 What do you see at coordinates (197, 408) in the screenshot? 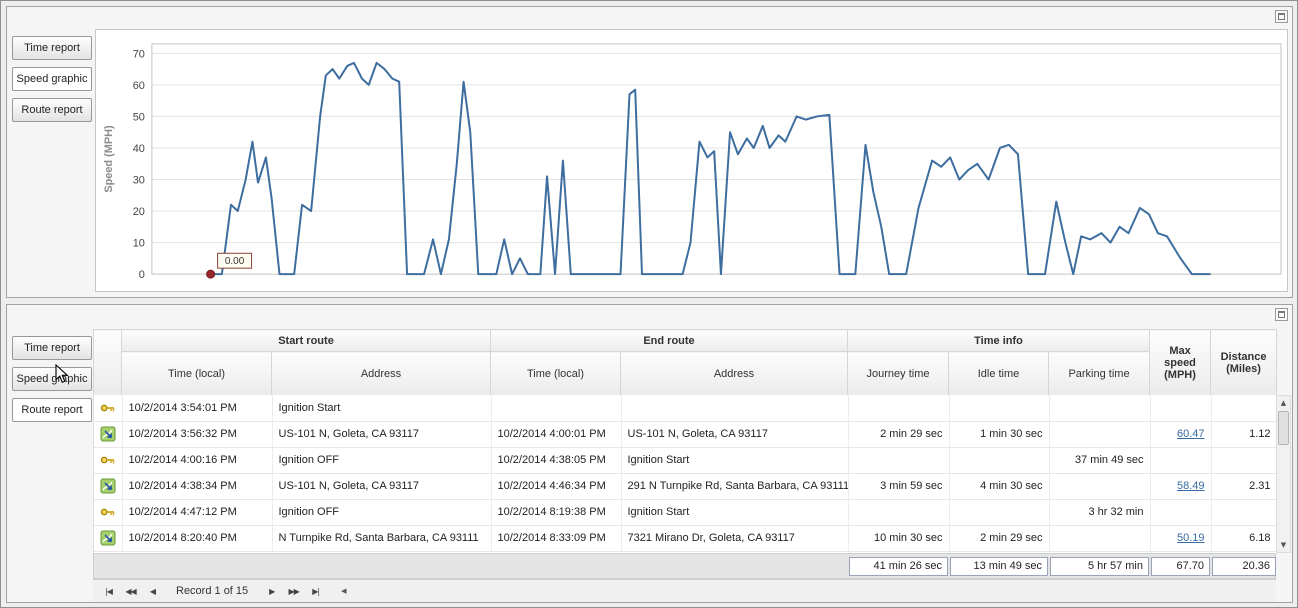
I see `cell-start-time: 10/2/2014 3:54:01 PM` at bounding box center [197, 408].